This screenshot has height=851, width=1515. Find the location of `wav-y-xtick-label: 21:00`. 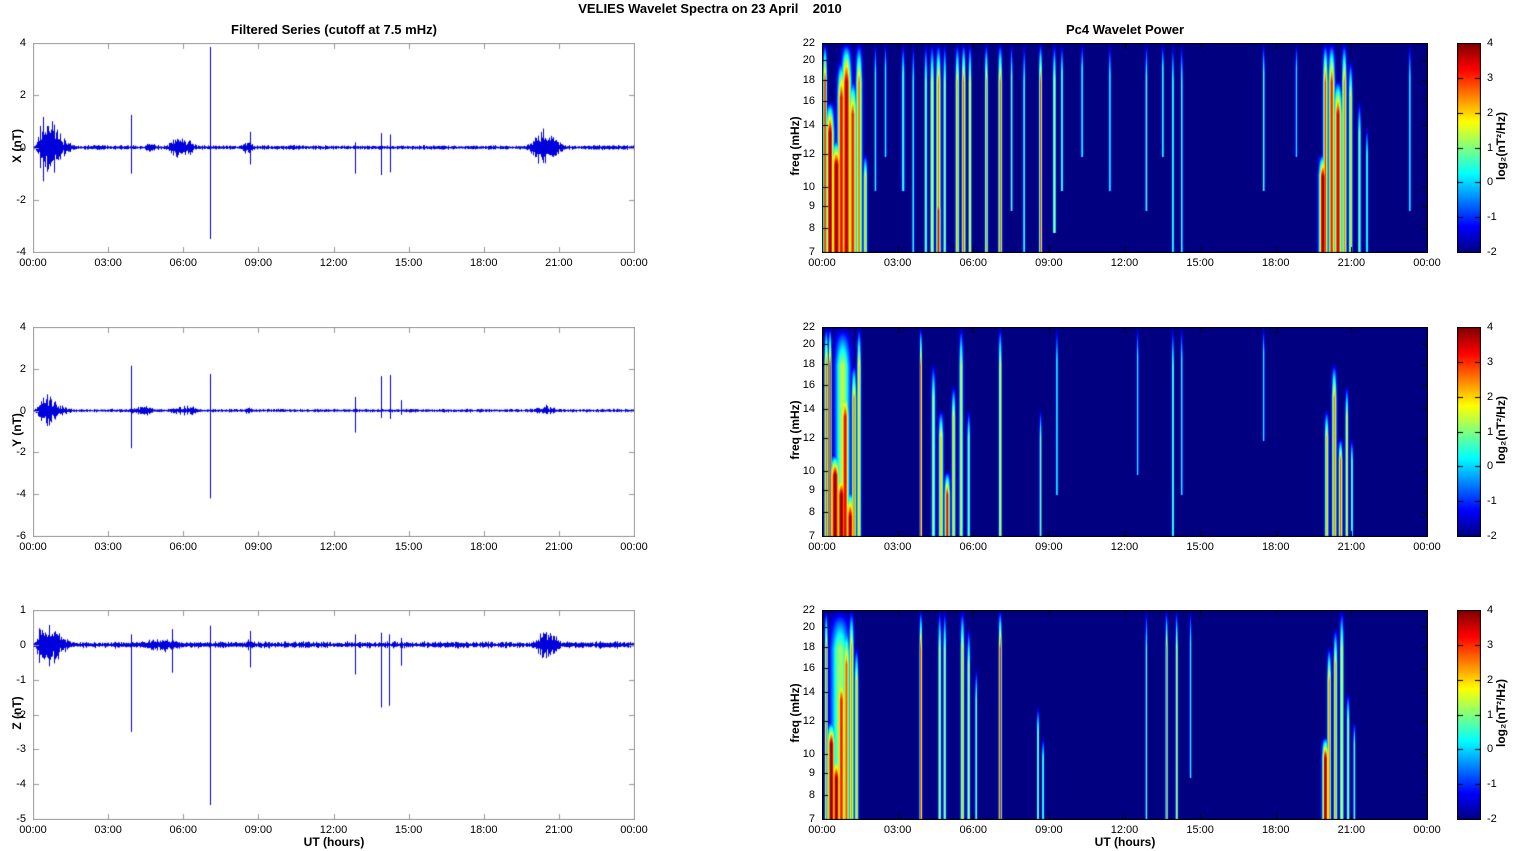

wav-y-xtick-label: 21:00 is located at coordinates (1351, 547).